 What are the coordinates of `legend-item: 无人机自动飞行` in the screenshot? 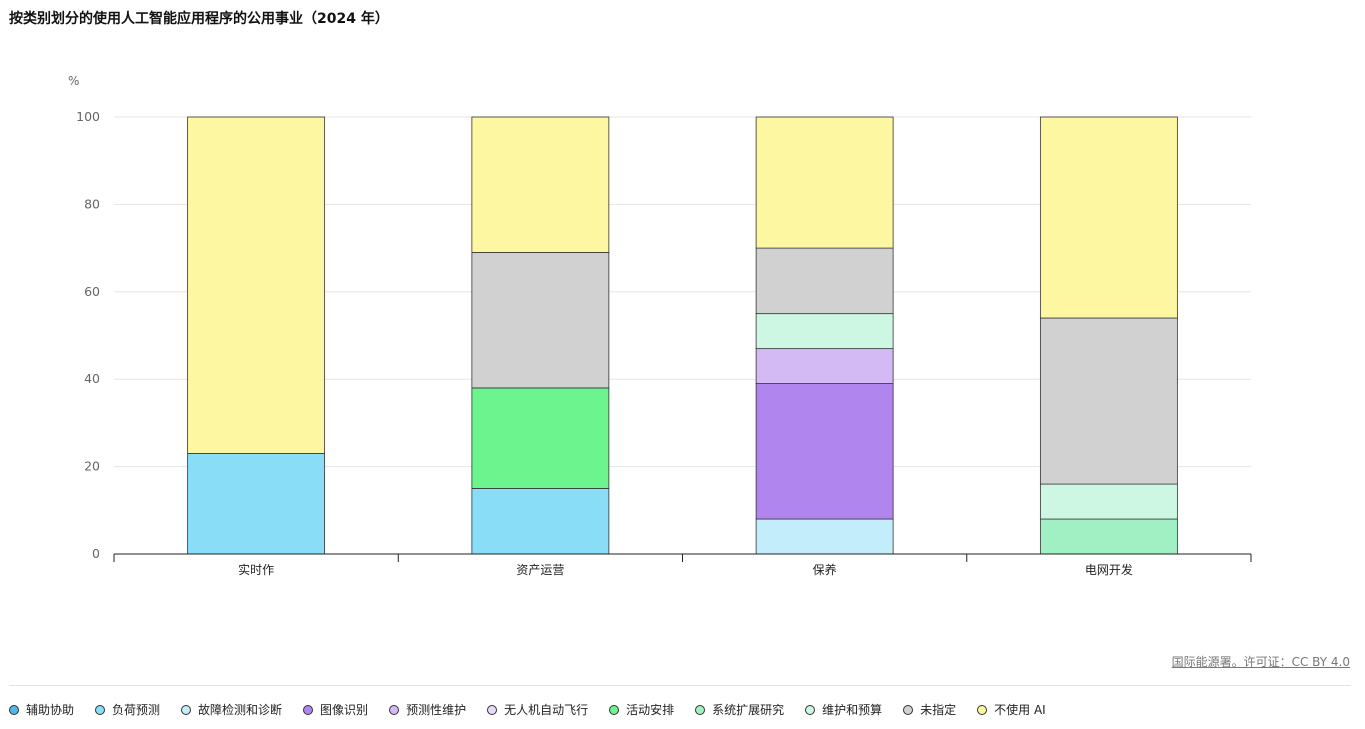 It's located at (537, 709).